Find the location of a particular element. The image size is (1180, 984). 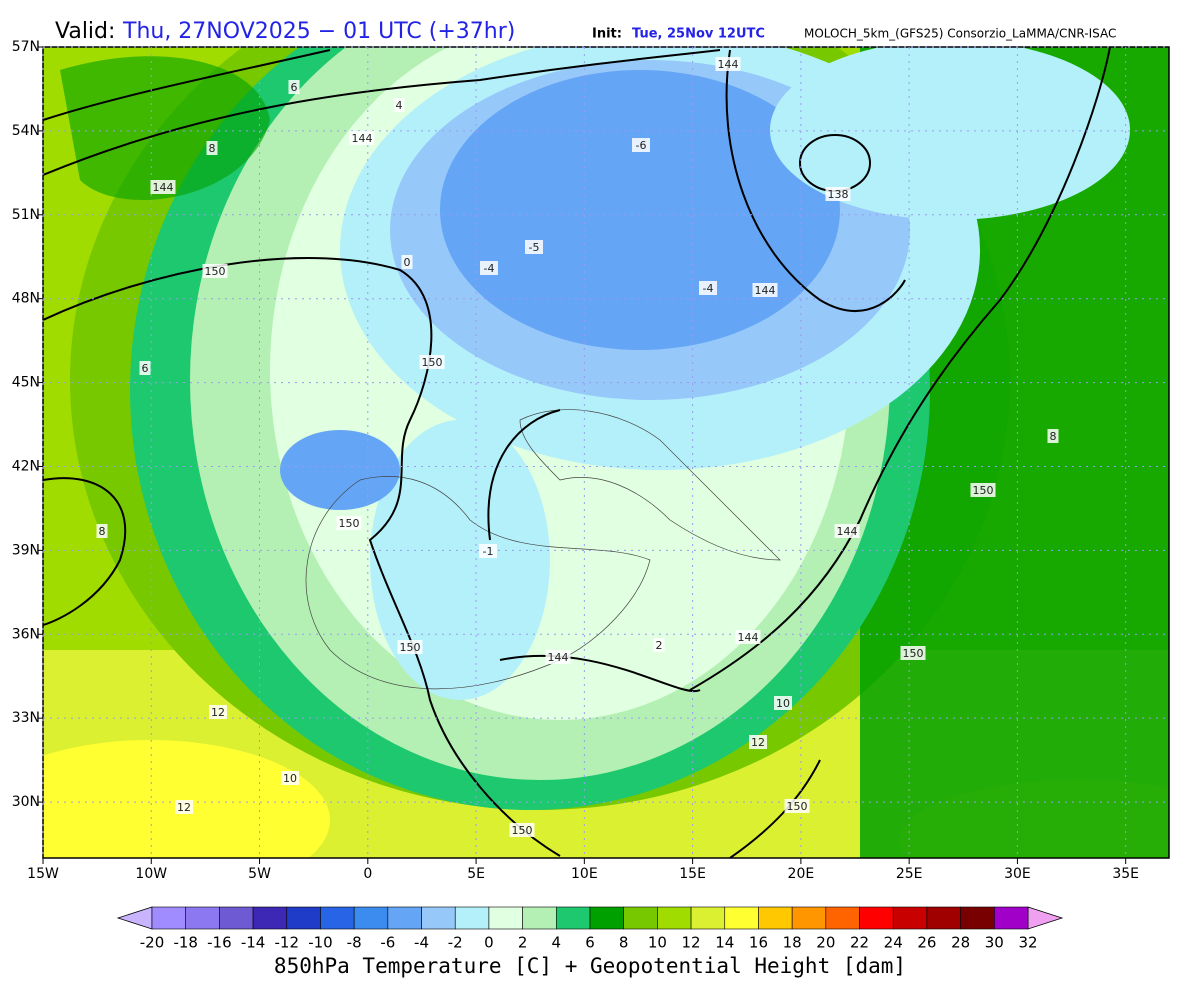

temperature-label: -4 is located at coordinates (489, 268).